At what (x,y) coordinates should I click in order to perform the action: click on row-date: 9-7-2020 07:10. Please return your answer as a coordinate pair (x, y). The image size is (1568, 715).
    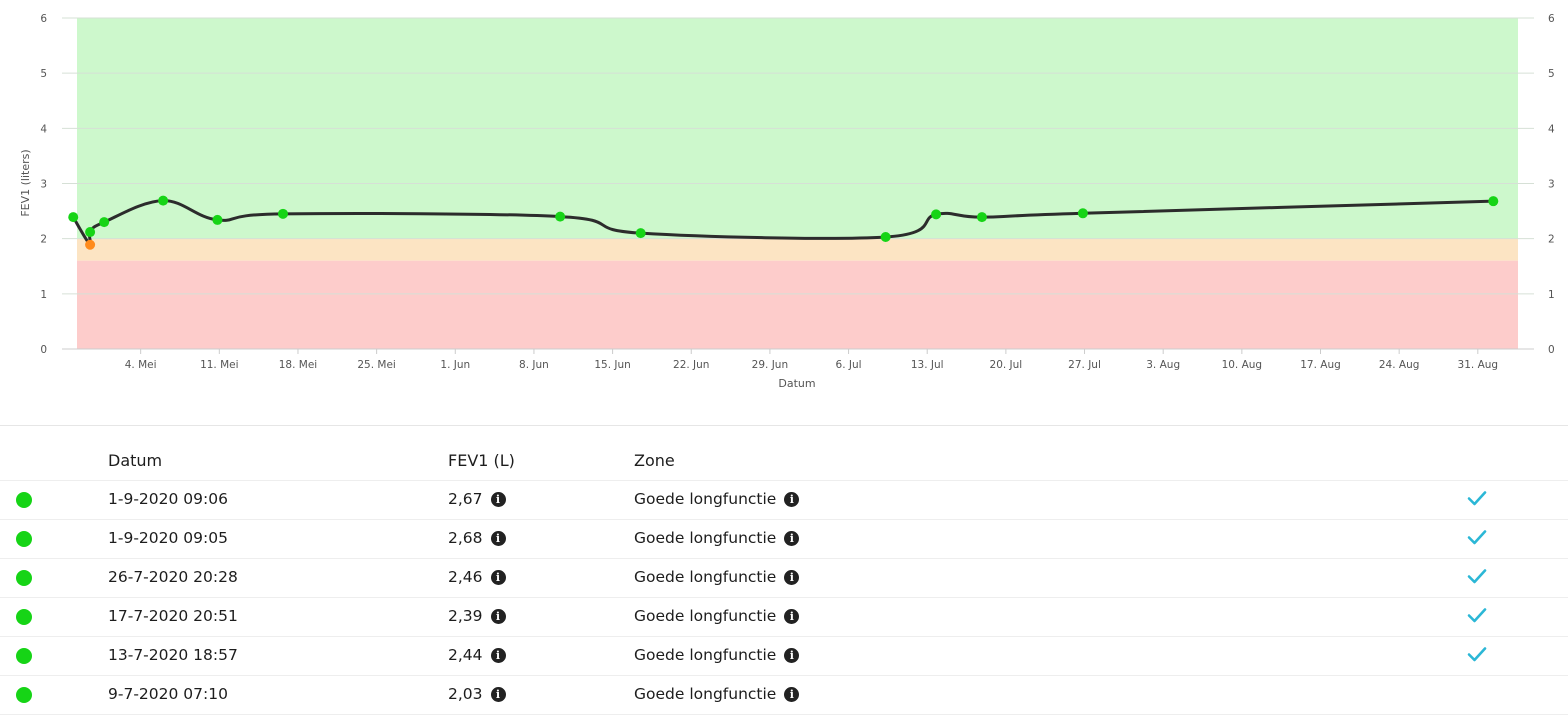
    Looking at the image, I should click on (168, 694).